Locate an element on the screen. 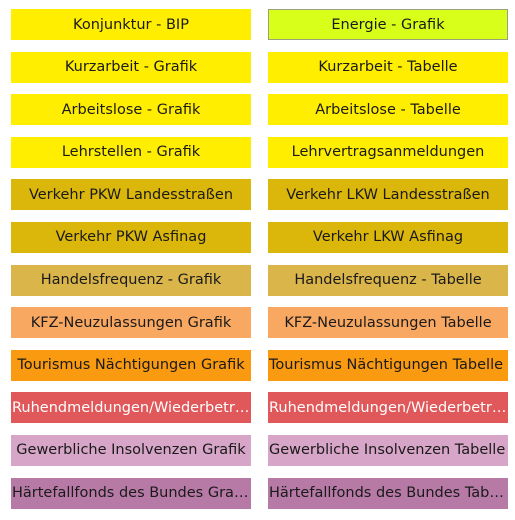 Image resolution: width=515 pixels, height=520 pixels. tile-label: Konjunktur - BIP is located at coordinates (131, 24).